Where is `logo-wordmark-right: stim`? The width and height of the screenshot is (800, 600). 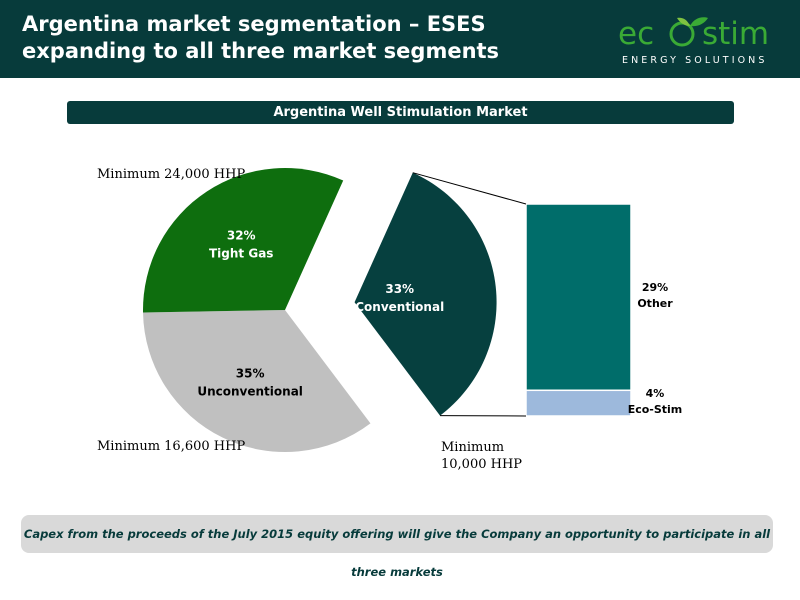
logo-wordmark-right: stim is located at coordinates (735, 34).